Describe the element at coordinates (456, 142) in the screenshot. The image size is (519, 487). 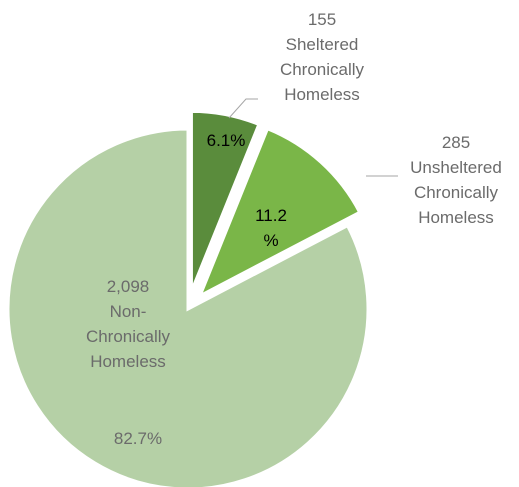
I see `slice-category-line: 285` at that location.